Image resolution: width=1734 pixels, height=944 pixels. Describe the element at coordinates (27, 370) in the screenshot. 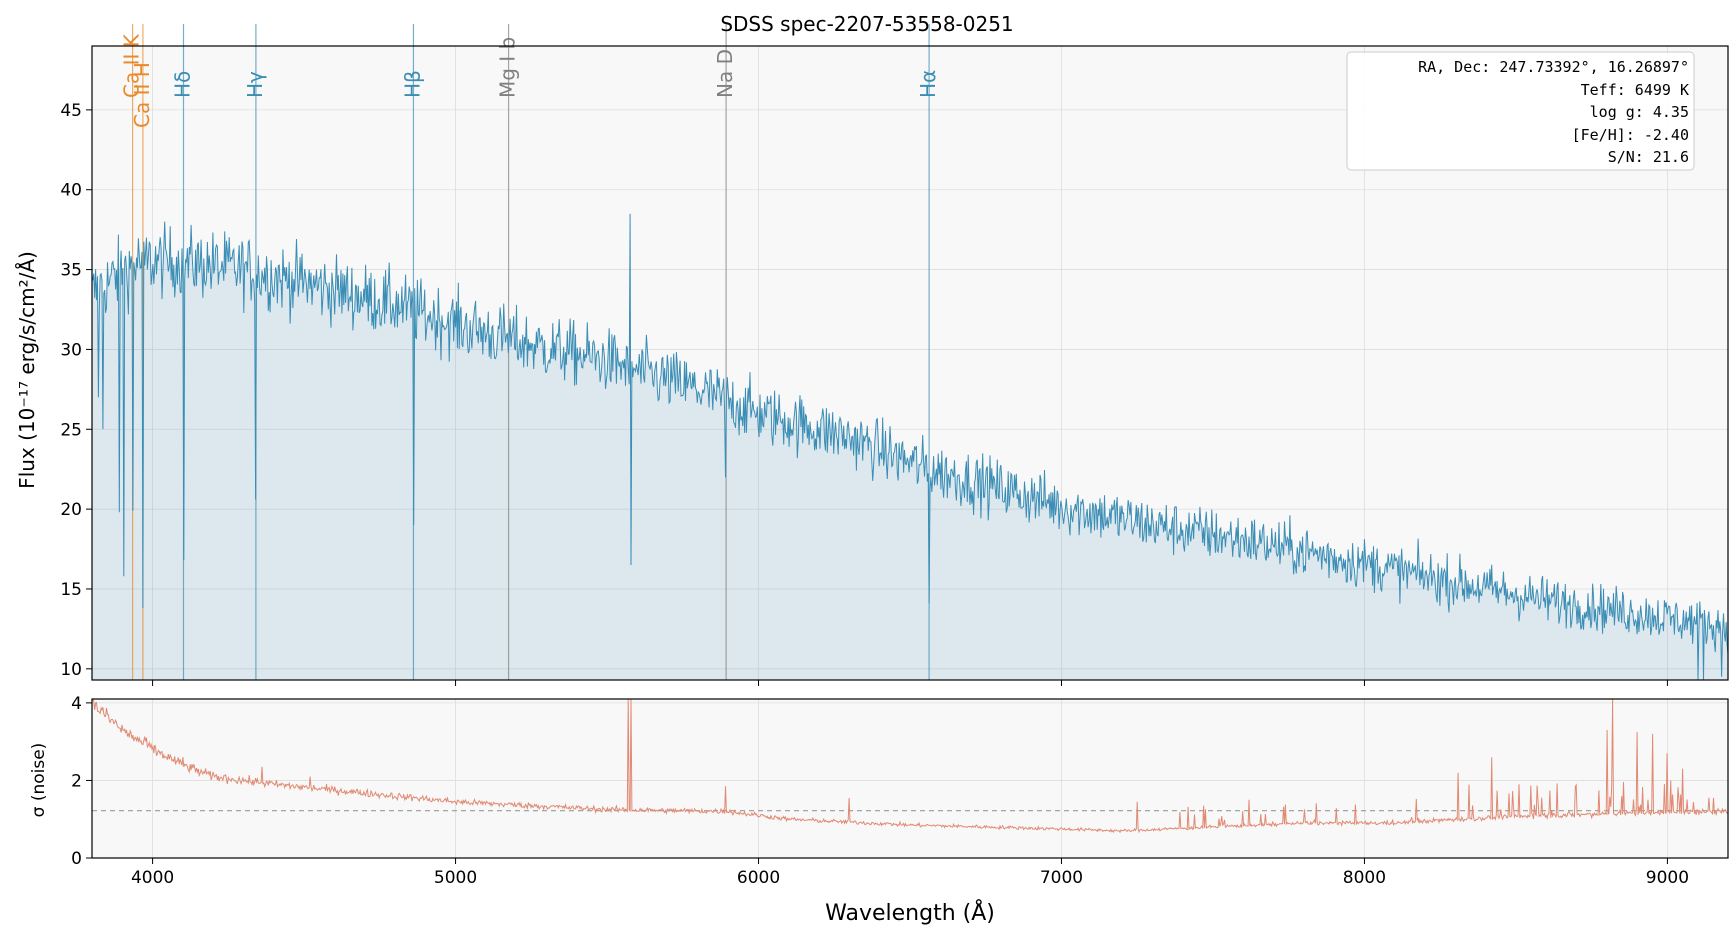

I see `flux-y-axis-label: Flux (10⁻¹⁷ erg/s/cm²/Å)` at that location.